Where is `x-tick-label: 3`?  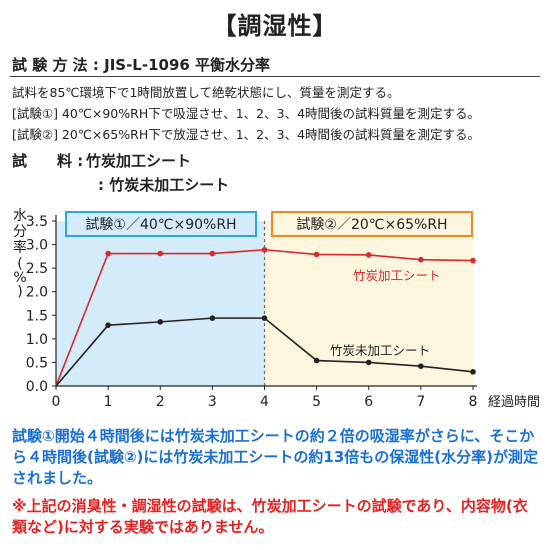
x-tick-label: 3 is located at coordinates (212, 402).